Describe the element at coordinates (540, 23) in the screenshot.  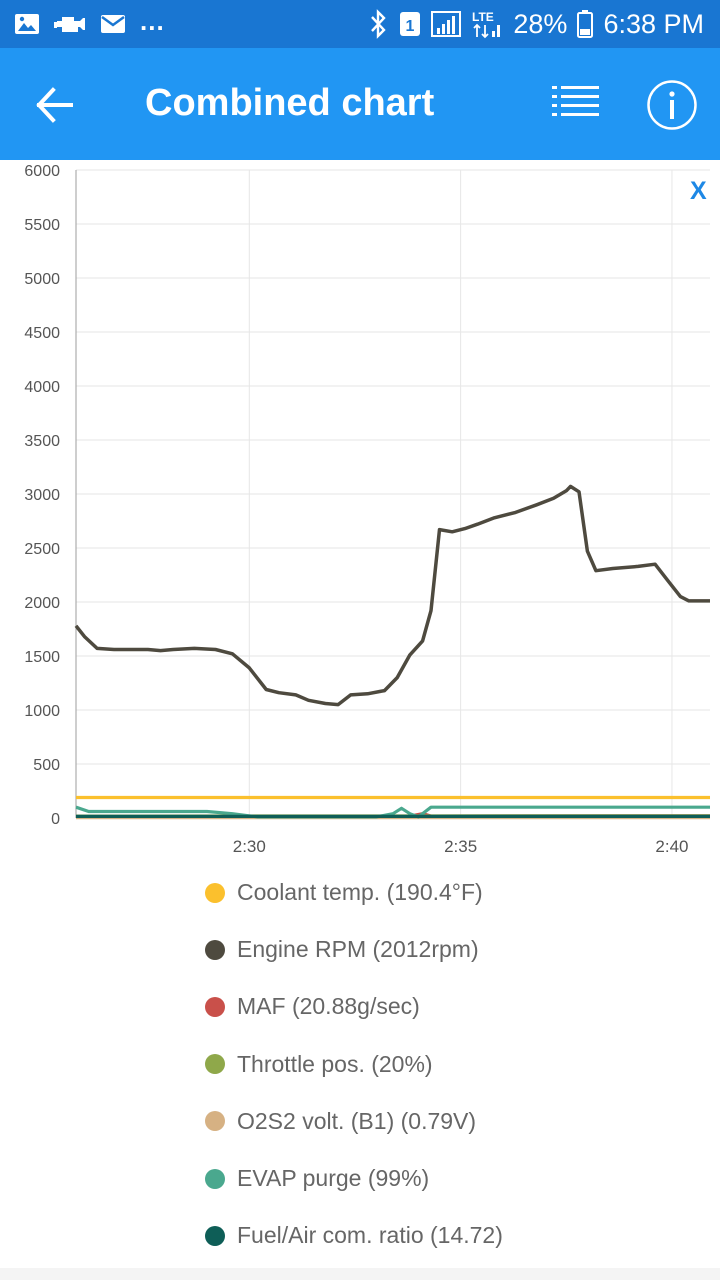
I see `battery-percent: 28%` at that location.